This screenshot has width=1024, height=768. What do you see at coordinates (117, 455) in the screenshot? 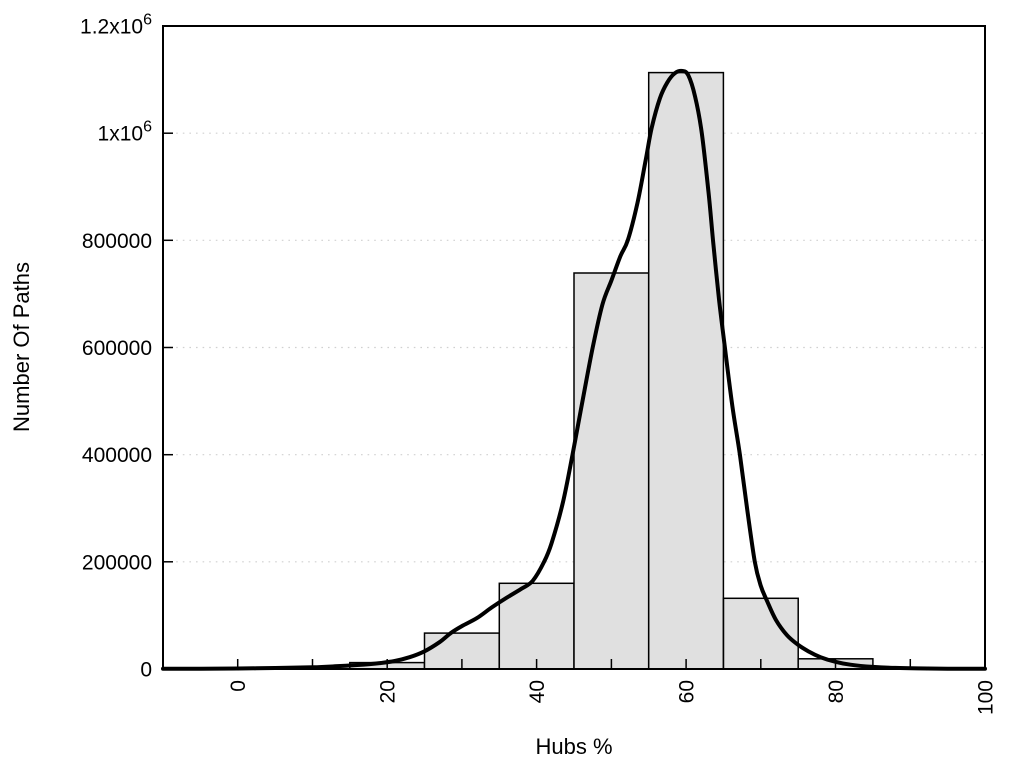
I see `y-tick-label: 400000` at bounding box center [117, 455].